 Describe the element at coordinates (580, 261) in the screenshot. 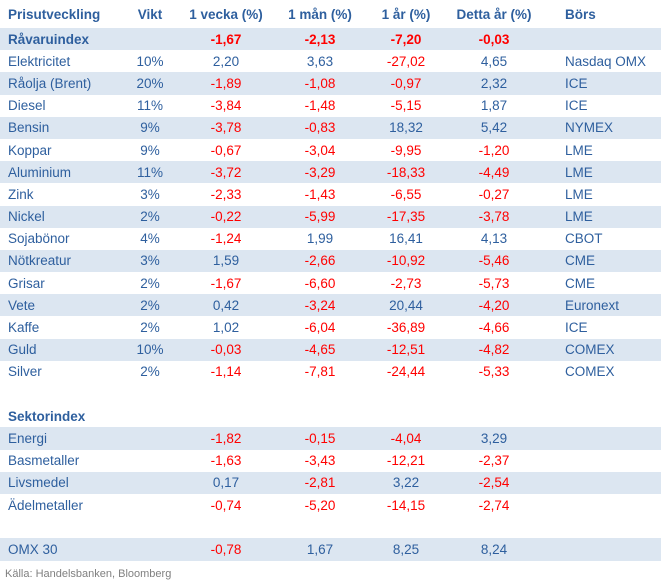

I see `exchange-cell: CME` at that location.